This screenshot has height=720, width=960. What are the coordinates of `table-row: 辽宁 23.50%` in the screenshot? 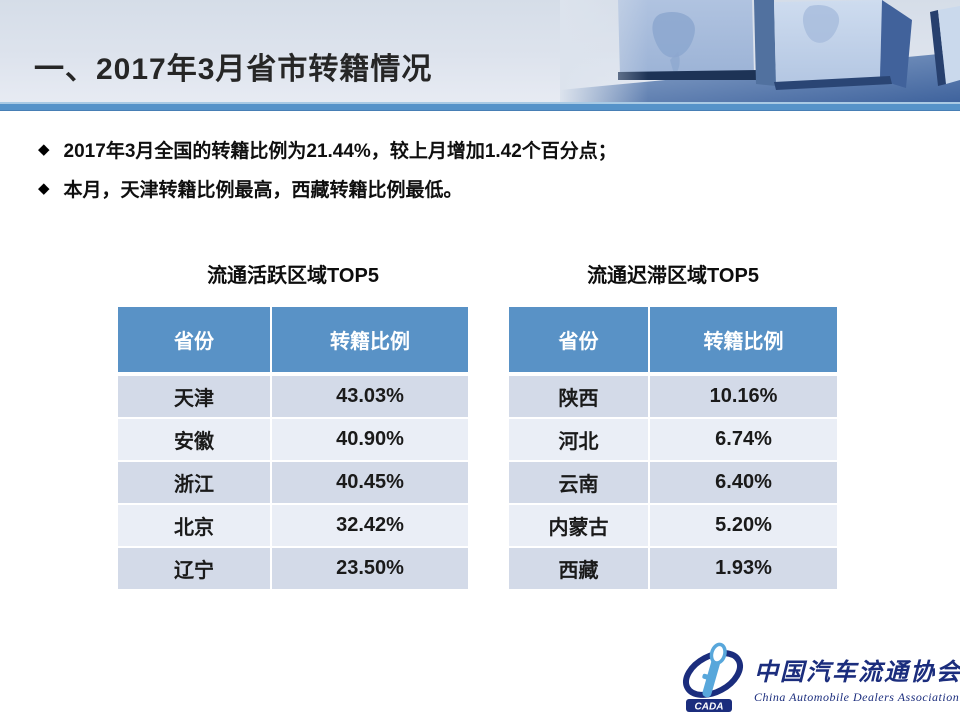 It's located at (293, 568).